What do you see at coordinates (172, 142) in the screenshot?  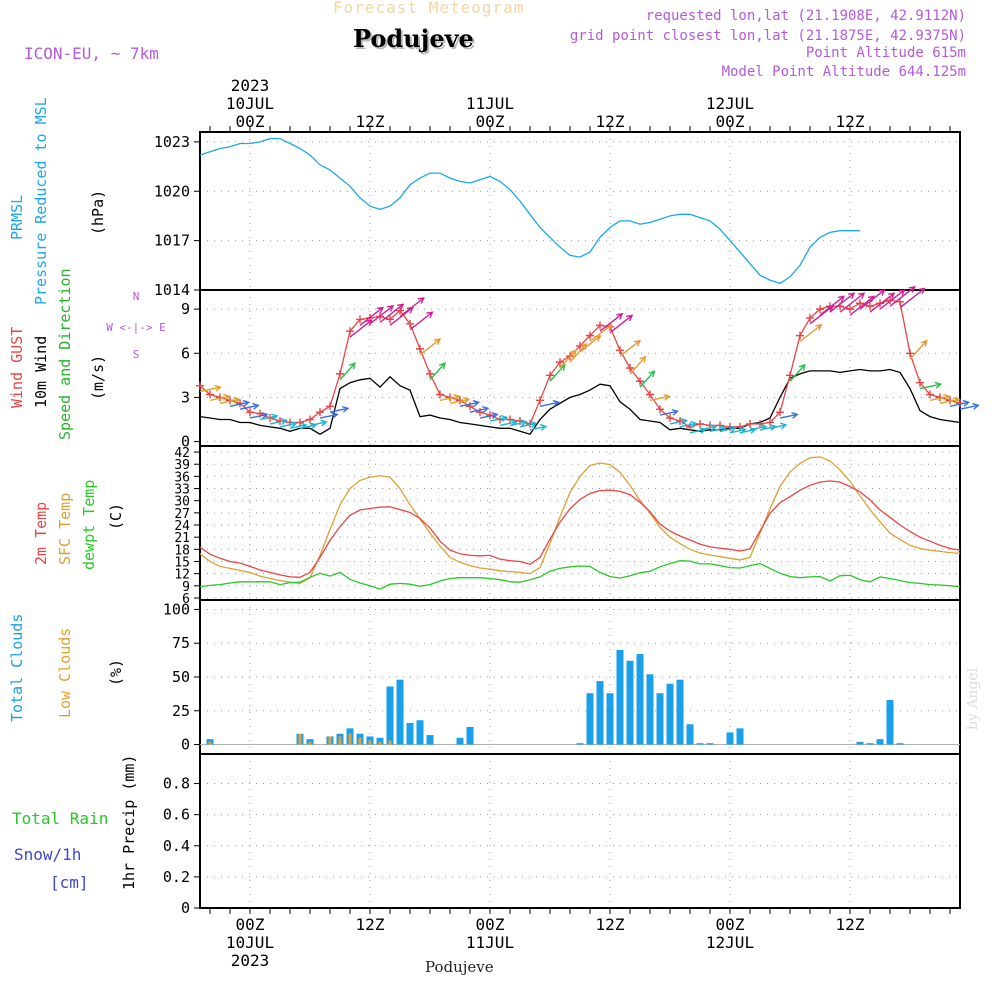 I see `y-tick-label: 1023` at bounding box center [172, 142].